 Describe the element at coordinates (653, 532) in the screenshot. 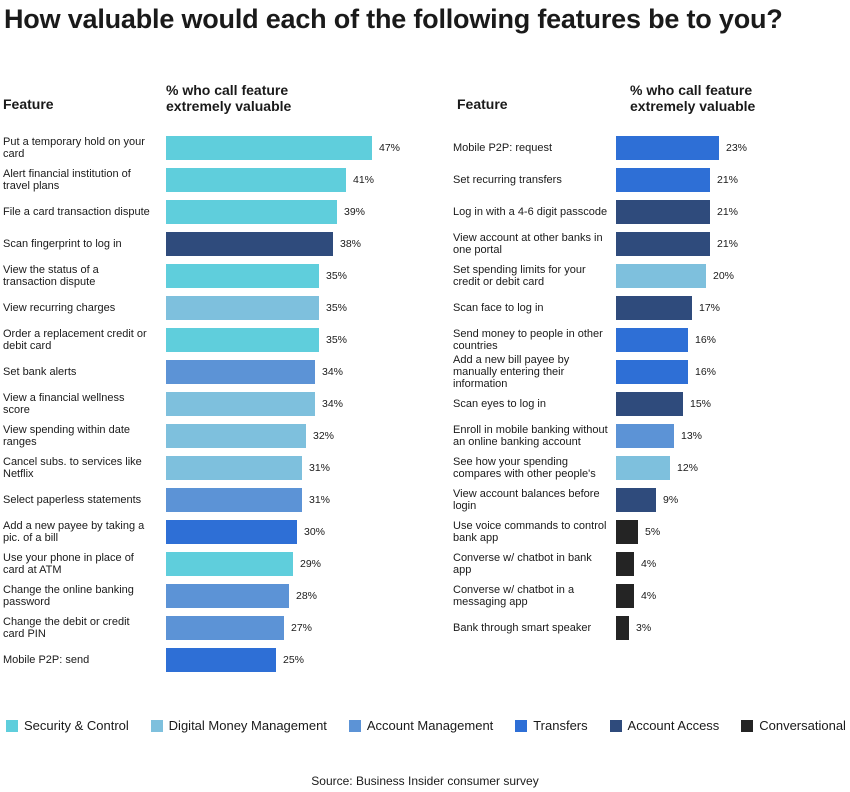

I see `bar-value-label: 5%` at that location.